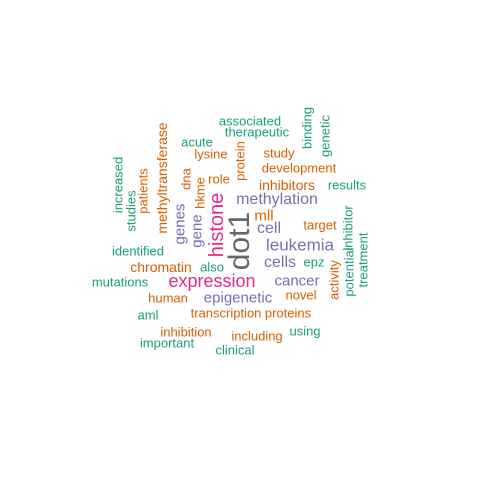 The height and width of the screenshot is (480, 480). I want to click on word-human: human, so click(168, 298).